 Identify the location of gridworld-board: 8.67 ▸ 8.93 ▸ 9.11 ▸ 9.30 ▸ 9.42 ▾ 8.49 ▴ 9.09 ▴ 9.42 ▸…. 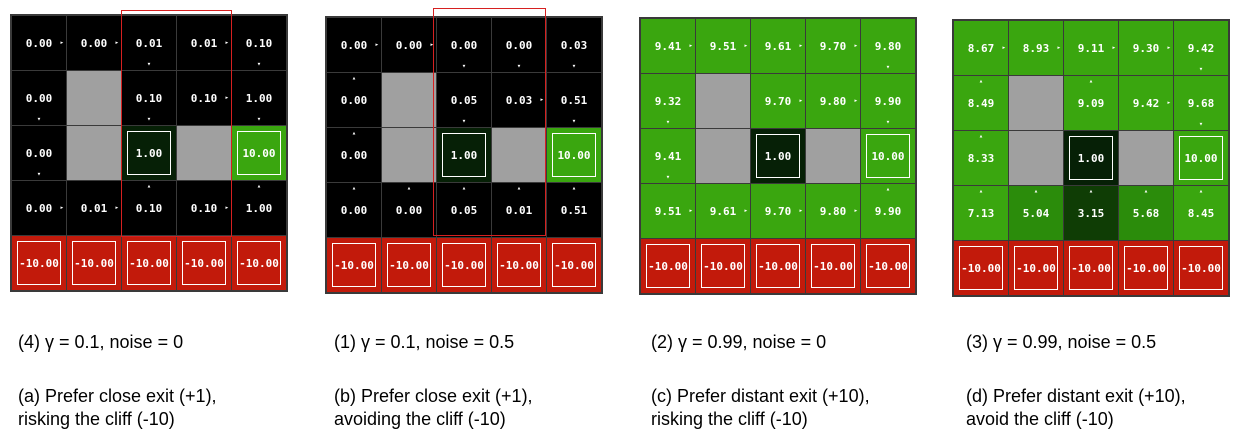
(1091, 158).